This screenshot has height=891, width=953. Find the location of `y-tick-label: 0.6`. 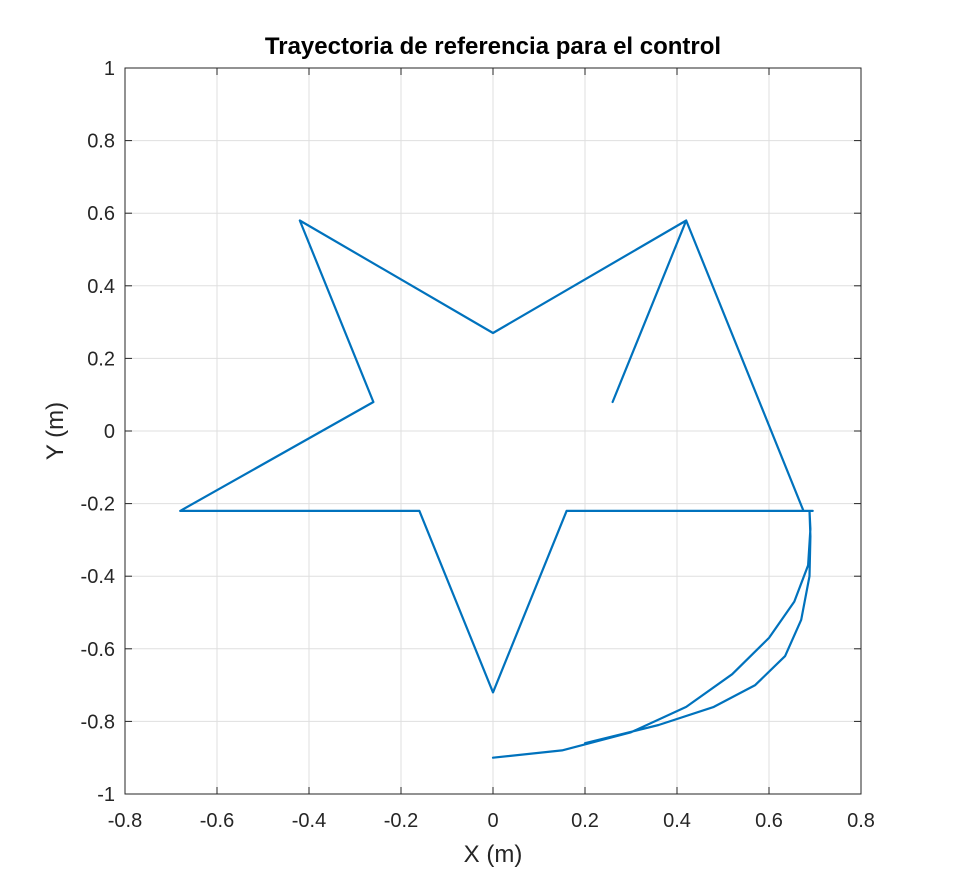

y-tick-label: 0.6 is located at coordinates (101, 214).